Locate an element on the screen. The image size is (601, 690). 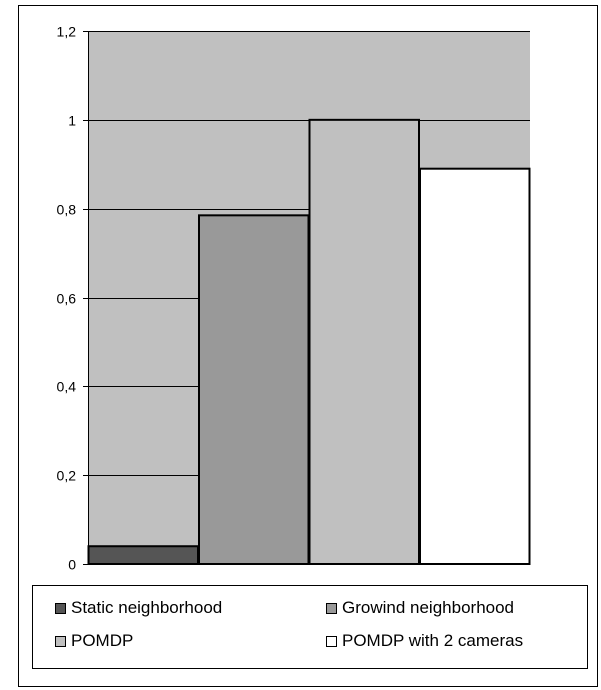
legend-label-pomdp: POMDP is located at coordinates (102, 640).